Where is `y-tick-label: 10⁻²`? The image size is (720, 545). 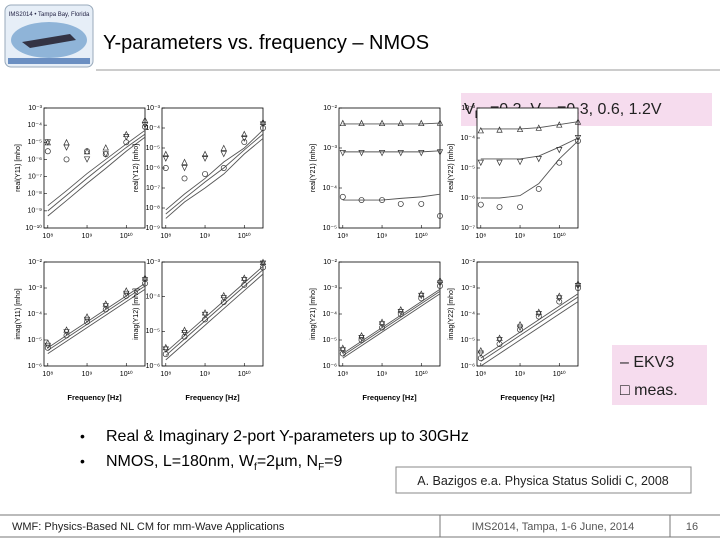 y-tick-label: 10⁻² is located at coordinates (330, 262).